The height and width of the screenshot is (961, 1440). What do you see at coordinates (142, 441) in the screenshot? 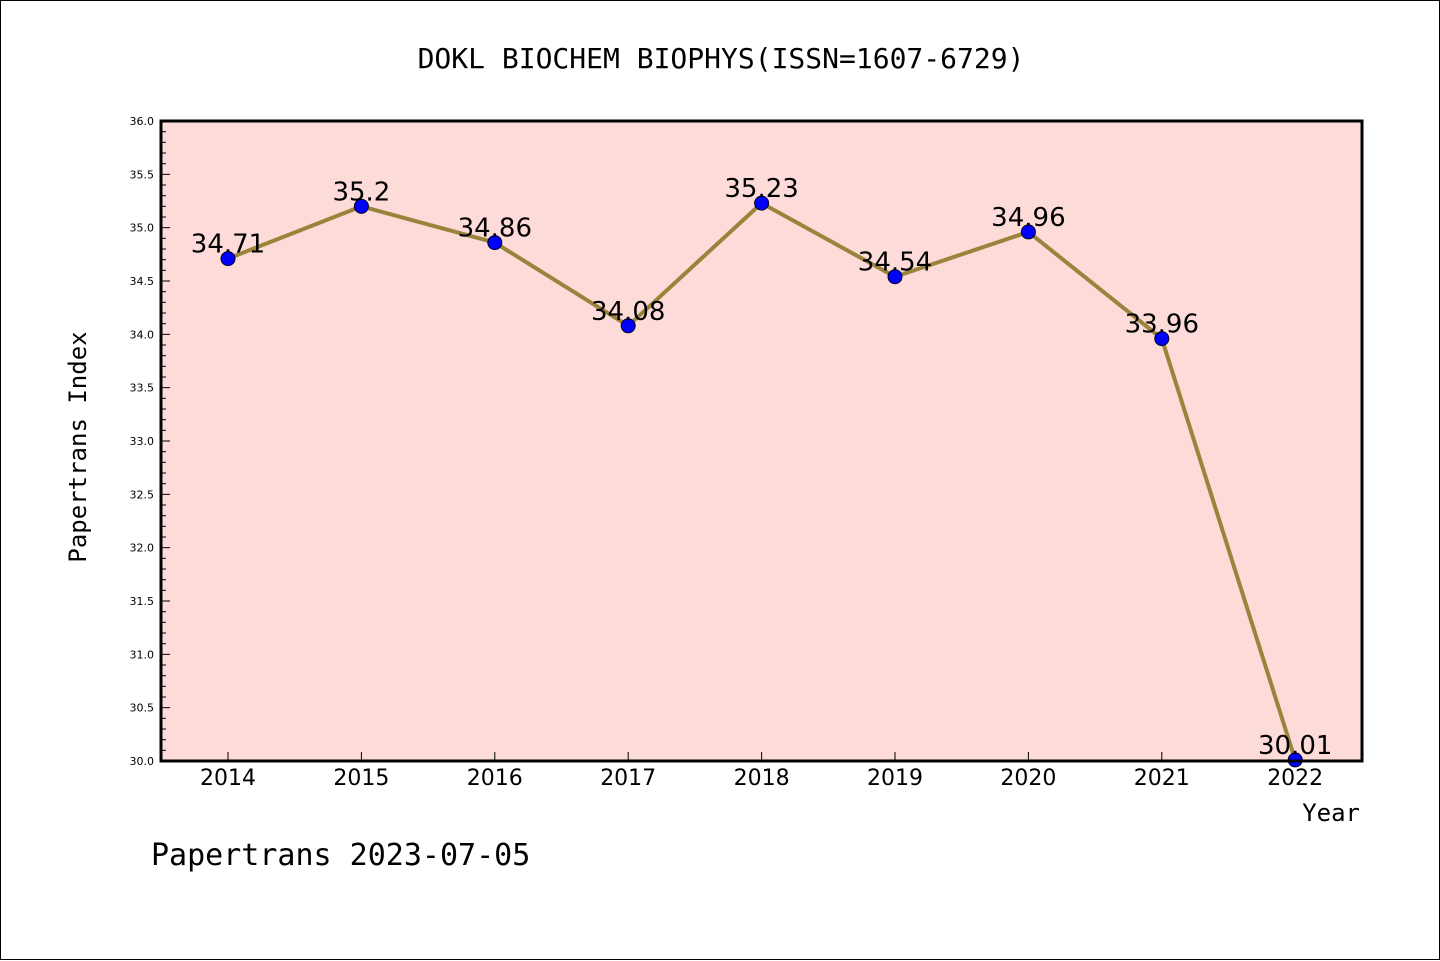
I see `y-tick-label: 33.0` at bounding box center [142, 441].